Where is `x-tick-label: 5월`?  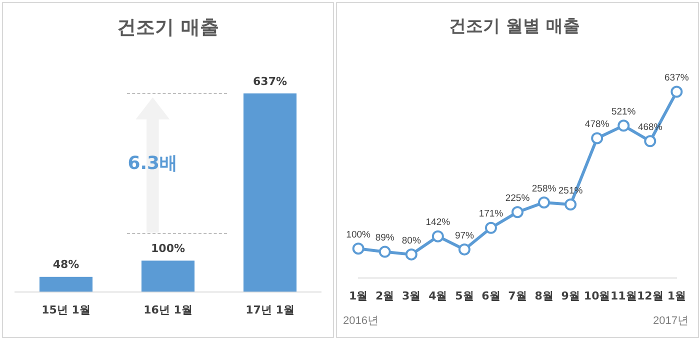
x-tick-label: 5월 is located at coordinates (464, 295).